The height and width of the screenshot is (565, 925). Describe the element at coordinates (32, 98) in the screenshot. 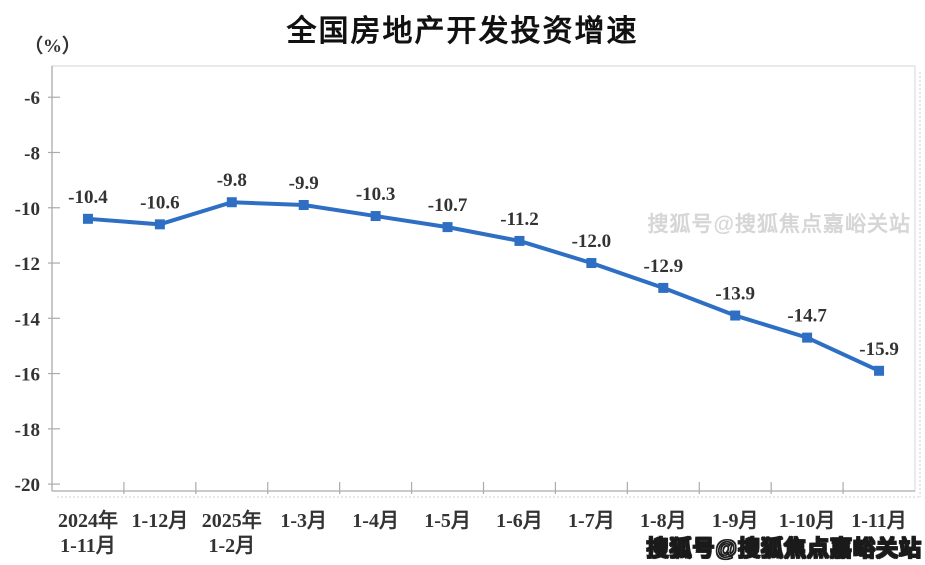

I see `y-tick-label: -6` at that location.